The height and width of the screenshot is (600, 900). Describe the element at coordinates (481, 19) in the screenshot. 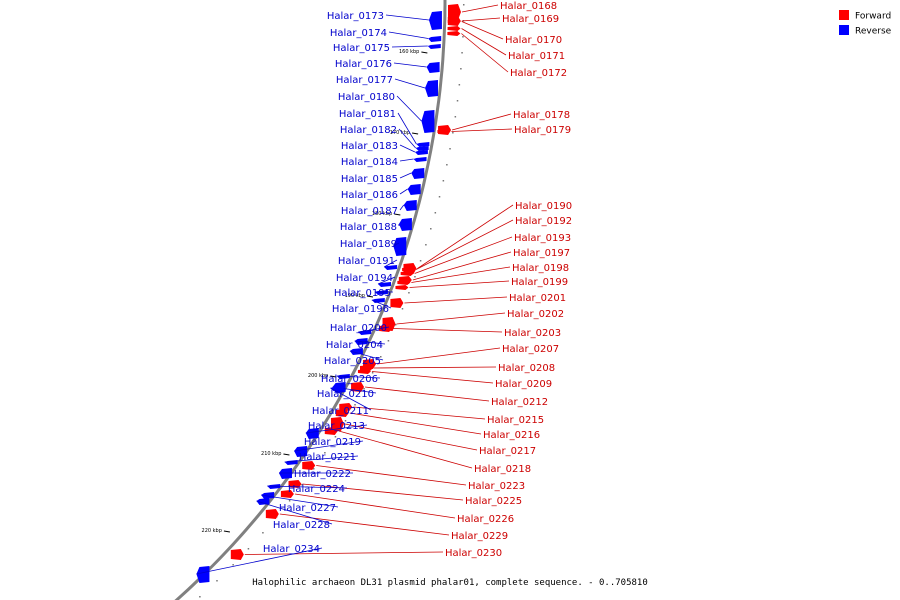

I see `halar-0169-leader-line` at that location.